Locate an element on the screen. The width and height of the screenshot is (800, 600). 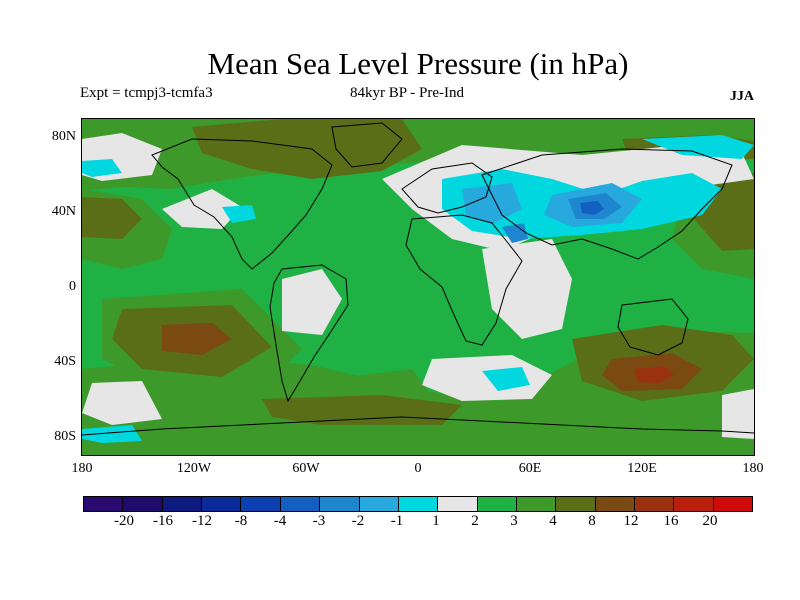
contour-near-zero-tropatl is located at coordinates (312, 302).